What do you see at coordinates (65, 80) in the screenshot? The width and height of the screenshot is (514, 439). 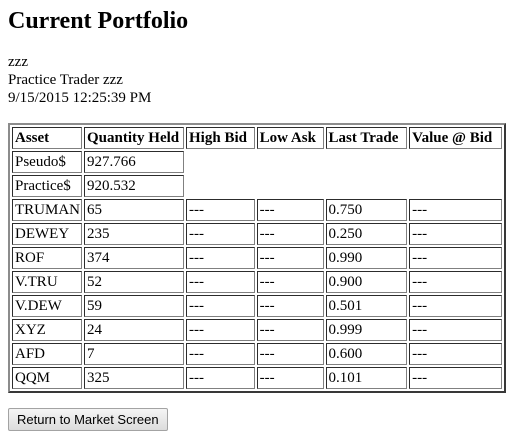 I see `trader-name: Practice Trader zzz` at bounding box center [65, 80].